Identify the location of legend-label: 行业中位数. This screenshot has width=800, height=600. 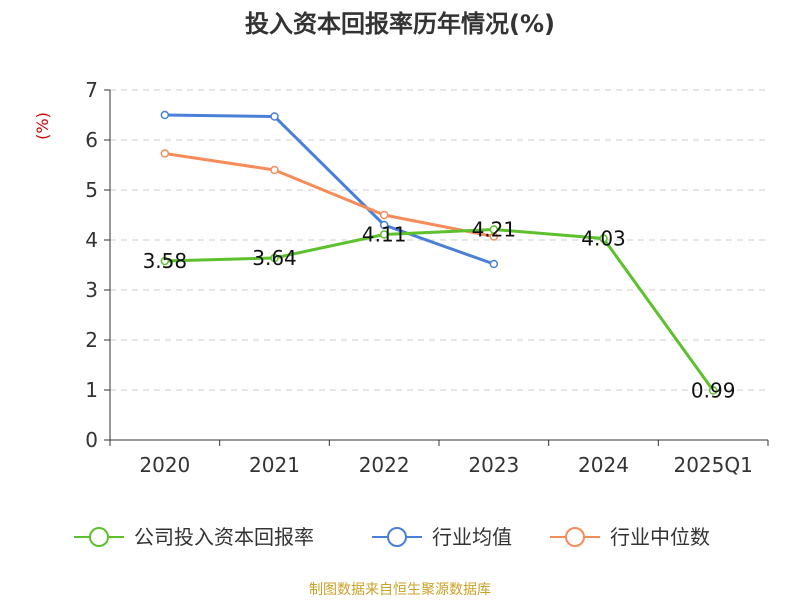
(660, 537).